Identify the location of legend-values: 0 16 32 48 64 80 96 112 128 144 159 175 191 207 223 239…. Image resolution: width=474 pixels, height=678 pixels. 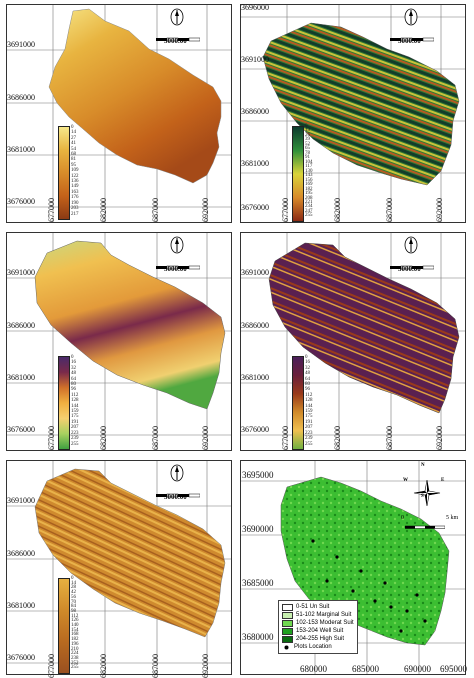
(75, 401).